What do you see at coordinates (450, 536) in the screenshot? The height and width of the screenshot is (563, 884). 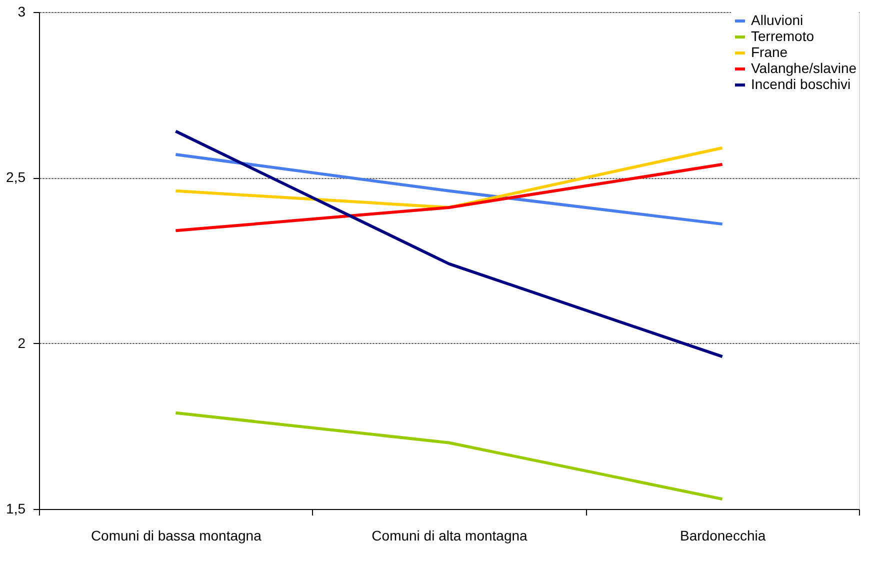 I see `x-tick-label: Comuni di alta montagna` at bounding box center [450, 536].